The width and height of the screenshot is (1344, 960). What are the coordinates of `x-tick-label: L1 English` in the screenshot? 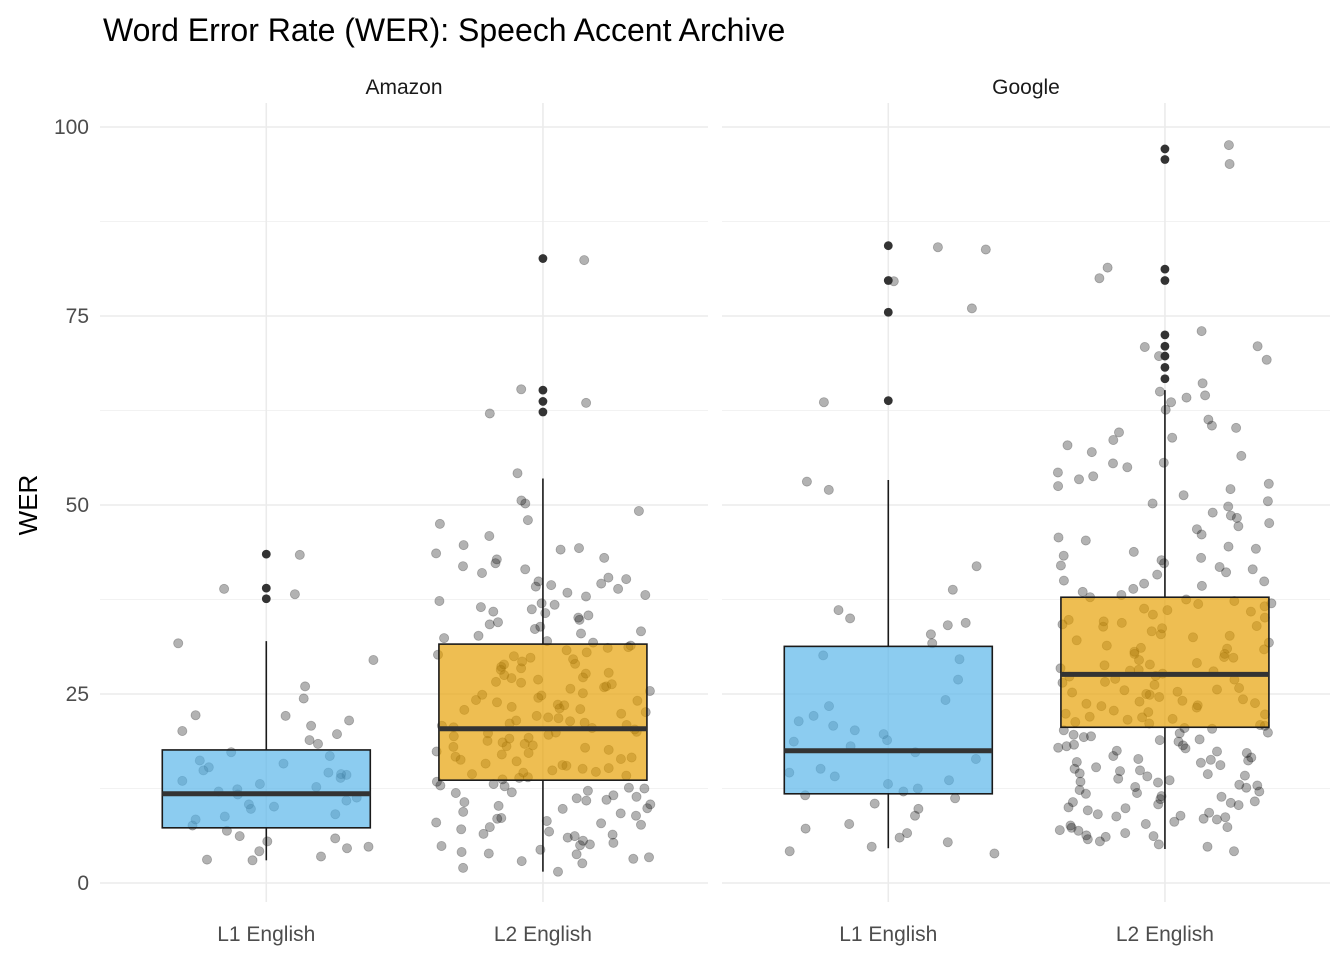 It's located at (266, 934).